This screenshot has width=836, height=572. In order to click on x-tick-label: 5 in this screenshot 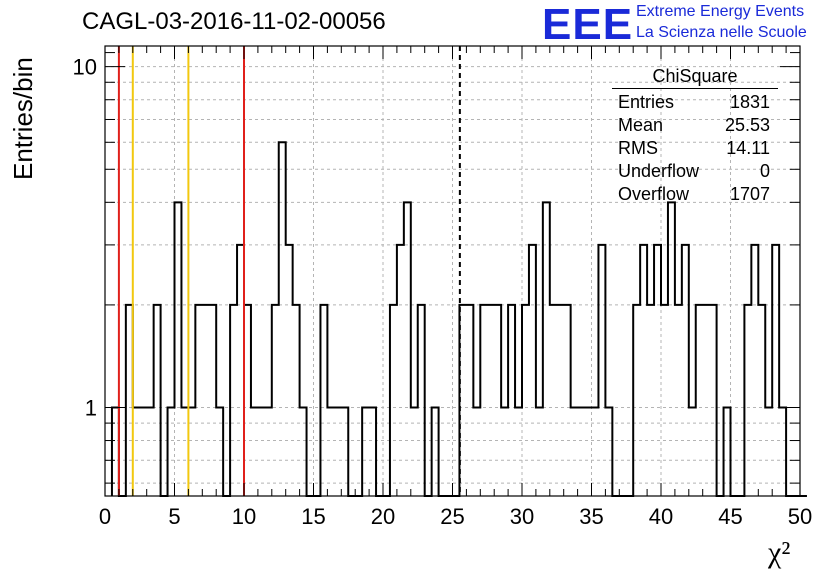, I will do `click(174, 516)`.